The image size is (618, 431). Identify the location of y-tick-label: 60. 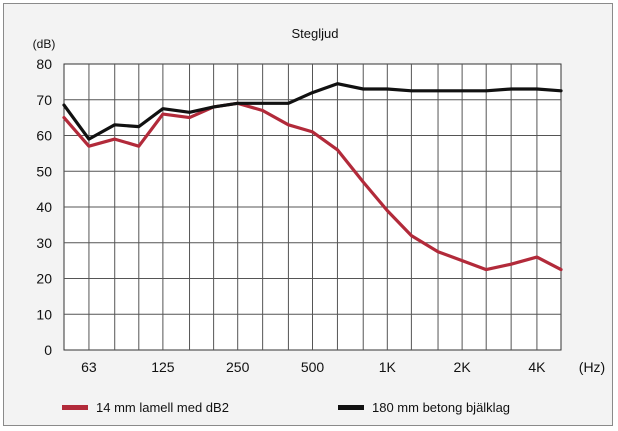
(44, 136).